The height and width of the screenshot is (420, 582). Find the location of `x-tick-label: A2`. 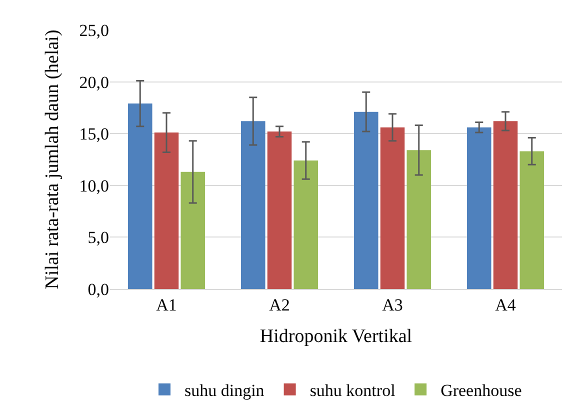

x-tick-label: A2 is located at coordinates (279, 304).